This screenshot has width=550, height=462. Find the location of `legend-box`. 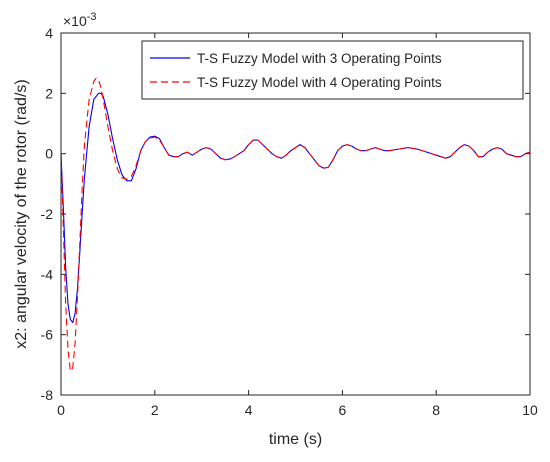

legend-box is located at coordinates (332, 70).